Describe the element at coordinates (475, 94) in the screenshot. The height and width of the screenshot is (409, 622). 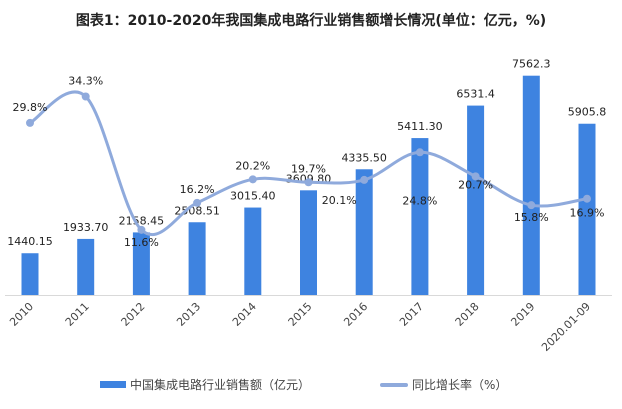
I see `bar-value-label: 6531.4` at that location.